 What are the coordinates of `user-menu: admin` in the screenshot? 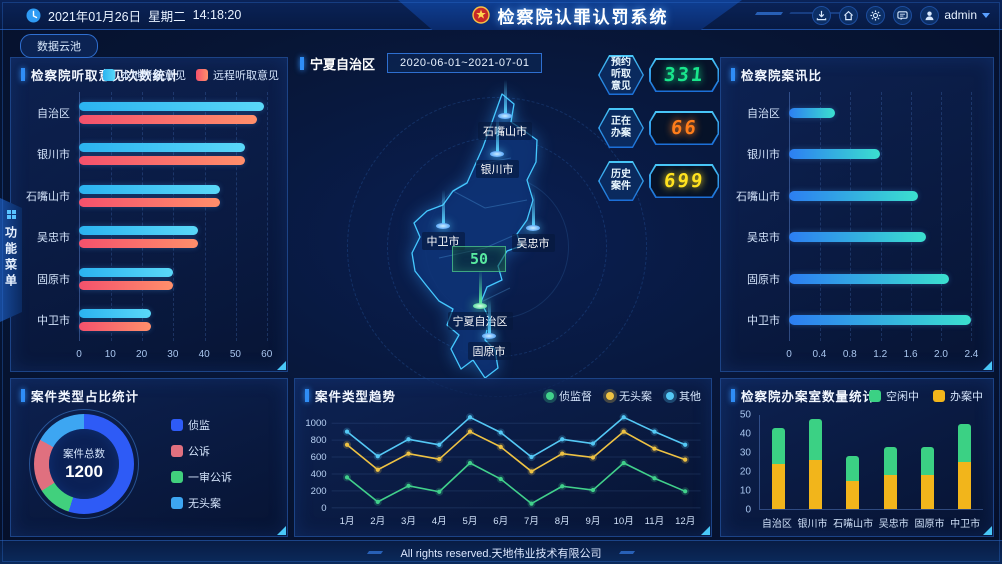 It's located at (955, 15).